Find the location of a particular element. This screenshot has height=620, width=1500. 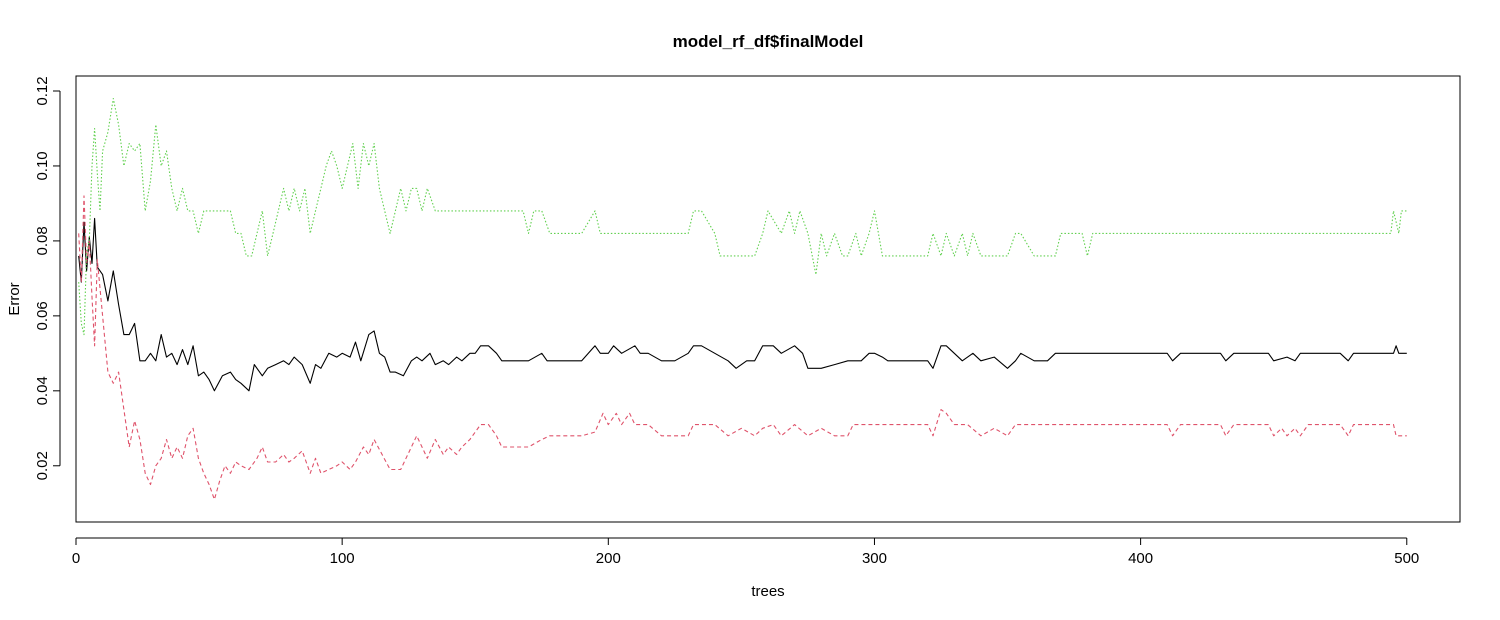

x-tick-label: 300 is located at coordinates (874, 558).